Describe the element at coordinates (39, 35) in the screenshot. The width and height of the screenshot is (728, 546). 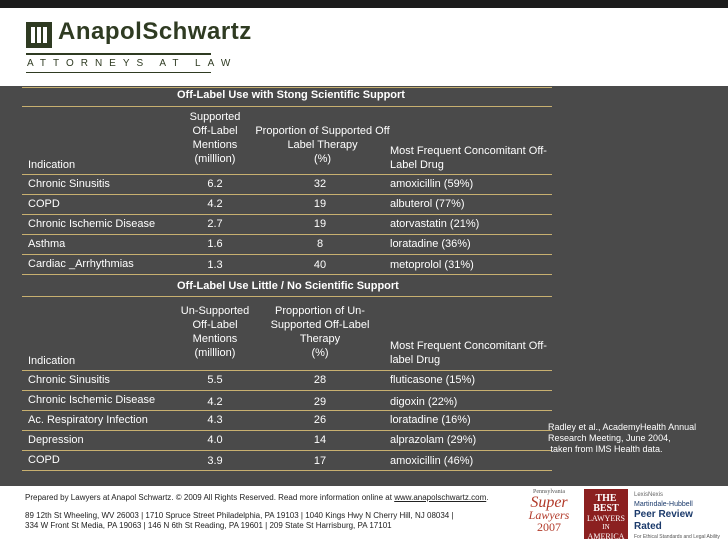
I see `firm-logo-icon` at that location.